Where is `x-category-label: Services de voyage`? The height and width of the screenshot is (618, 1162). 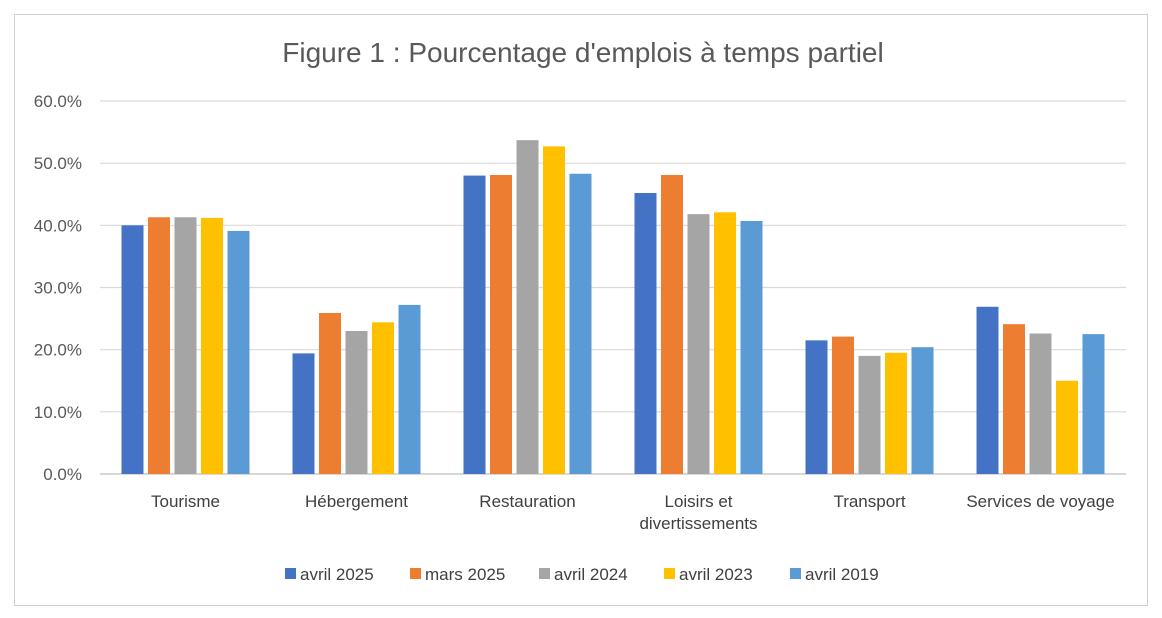
x-category-label: Services de voyage is located at coordinates (1040, 501).